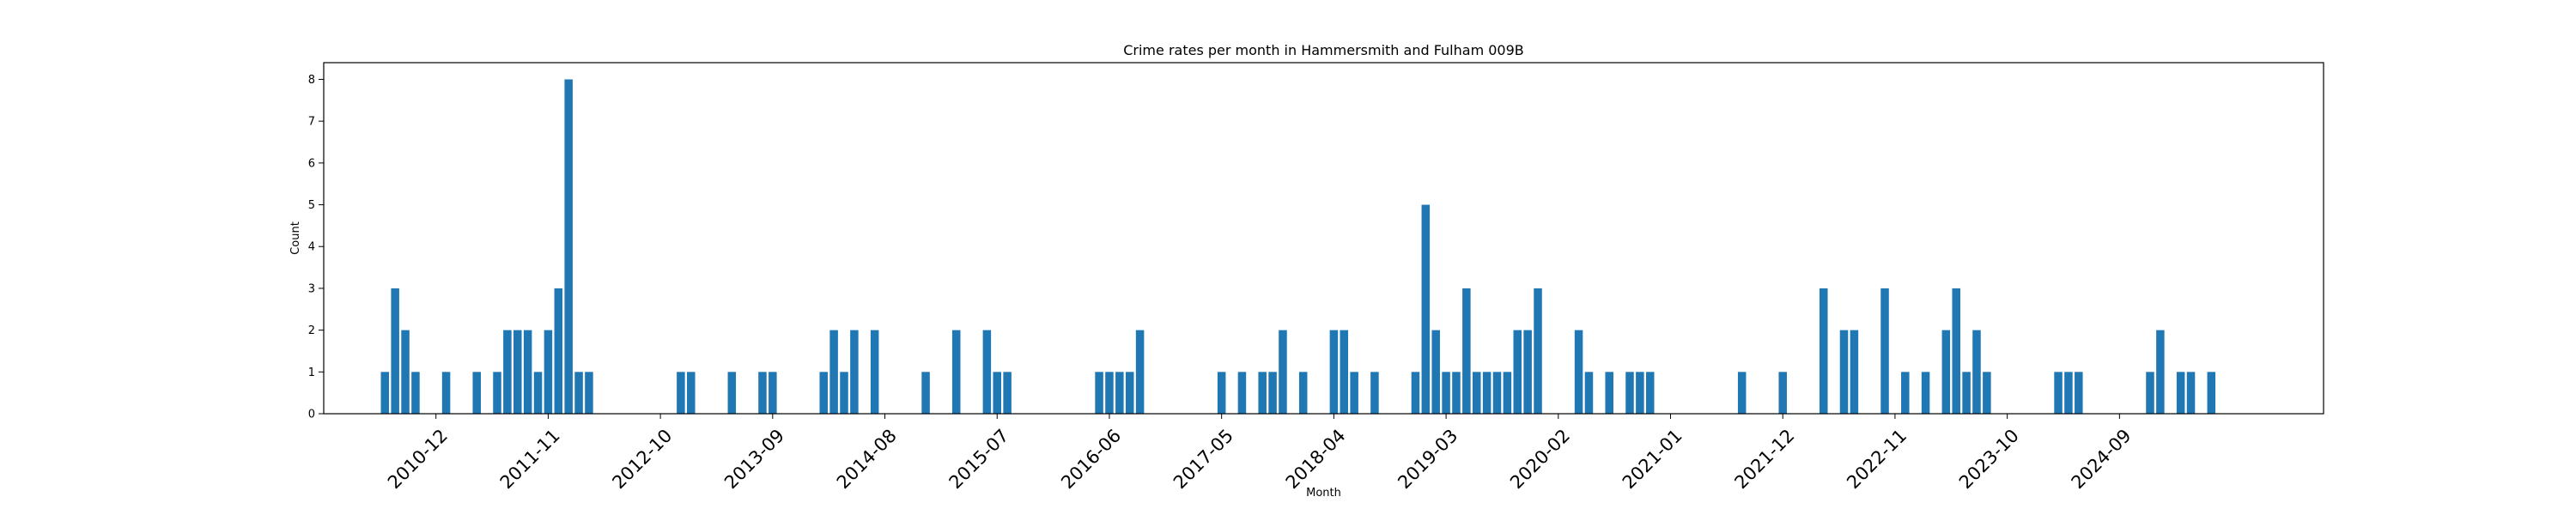 This screenshot has width=2576, height=515. Describe the element at coordinates (312, 122) in the screenshot. I see `y-tick-label: 7` at that location.